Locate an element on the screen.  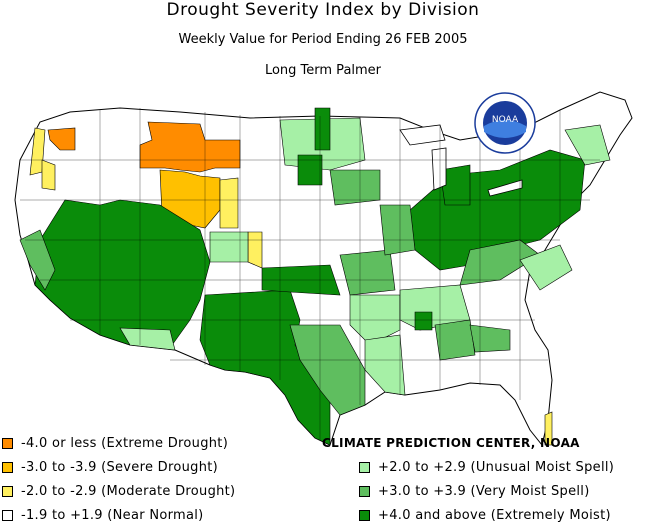
legend-item: -3.0 to -3.9 (Severe Drought) is located at coordinates (110, 467).